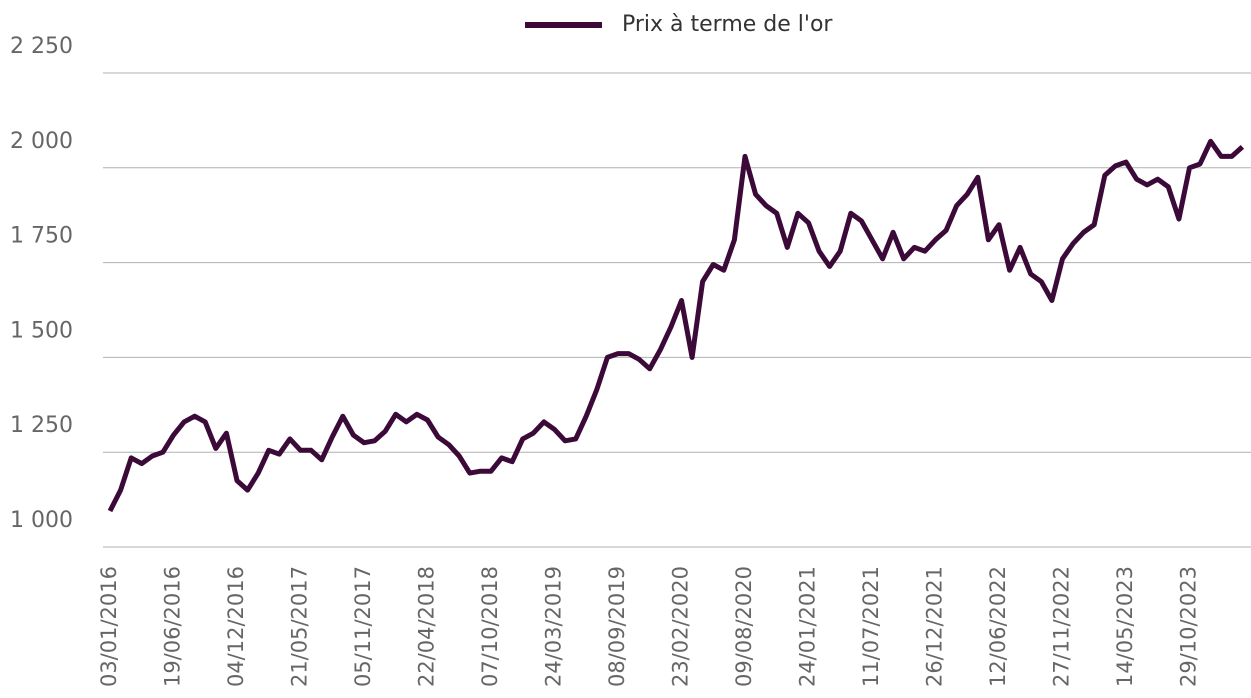  What do you see at coordinates (1125, 626) in the screenshot?
I see `x-tick-label: 14/05/2023` at bounding box center [1125, 626].